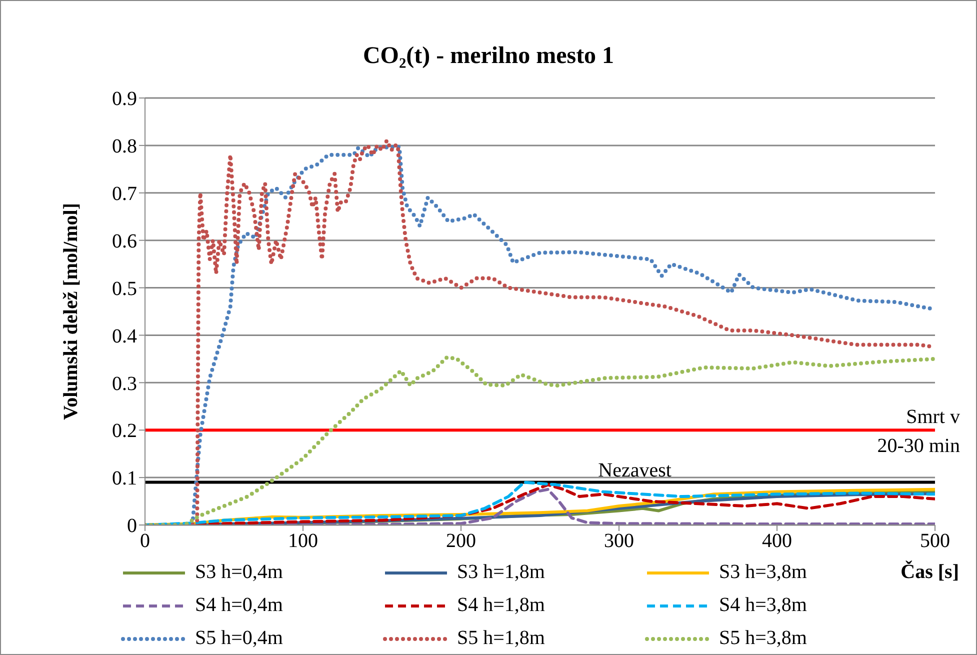  I want to click on legend-label: S4 h=3,8m, so click(763, 605).